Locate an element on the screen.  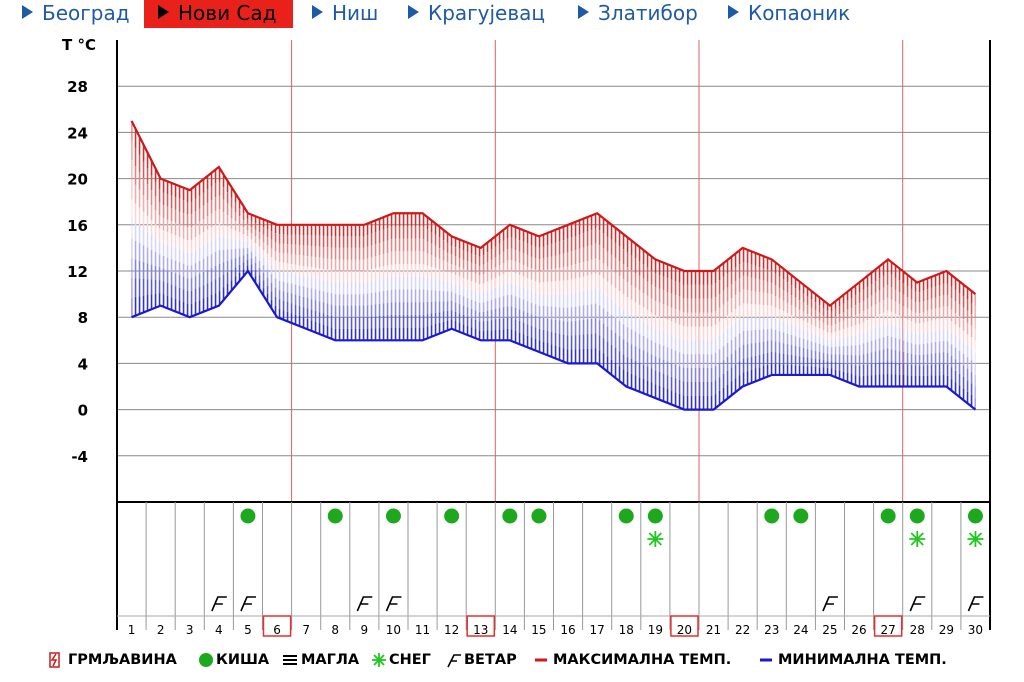
legend-thunder-label: ГРМЉАВИНА is located at coordinates (122, 660).